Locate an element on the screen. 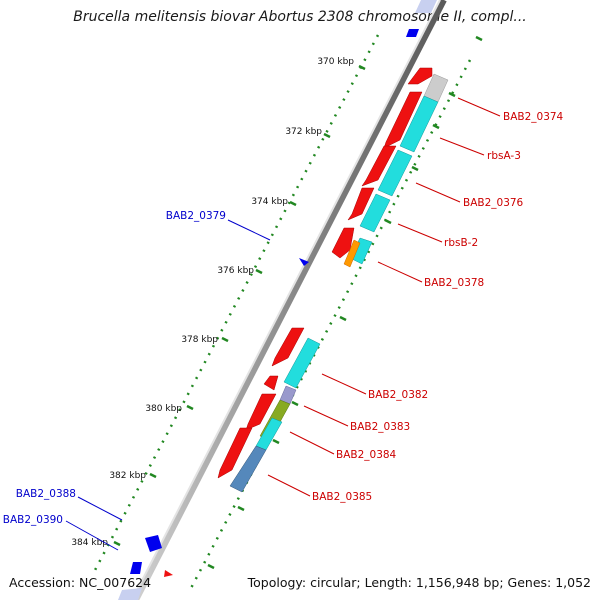 This screenshot has height=600, width=600. tick-label-384: 384 kbp is located at coordinates (89, 543).